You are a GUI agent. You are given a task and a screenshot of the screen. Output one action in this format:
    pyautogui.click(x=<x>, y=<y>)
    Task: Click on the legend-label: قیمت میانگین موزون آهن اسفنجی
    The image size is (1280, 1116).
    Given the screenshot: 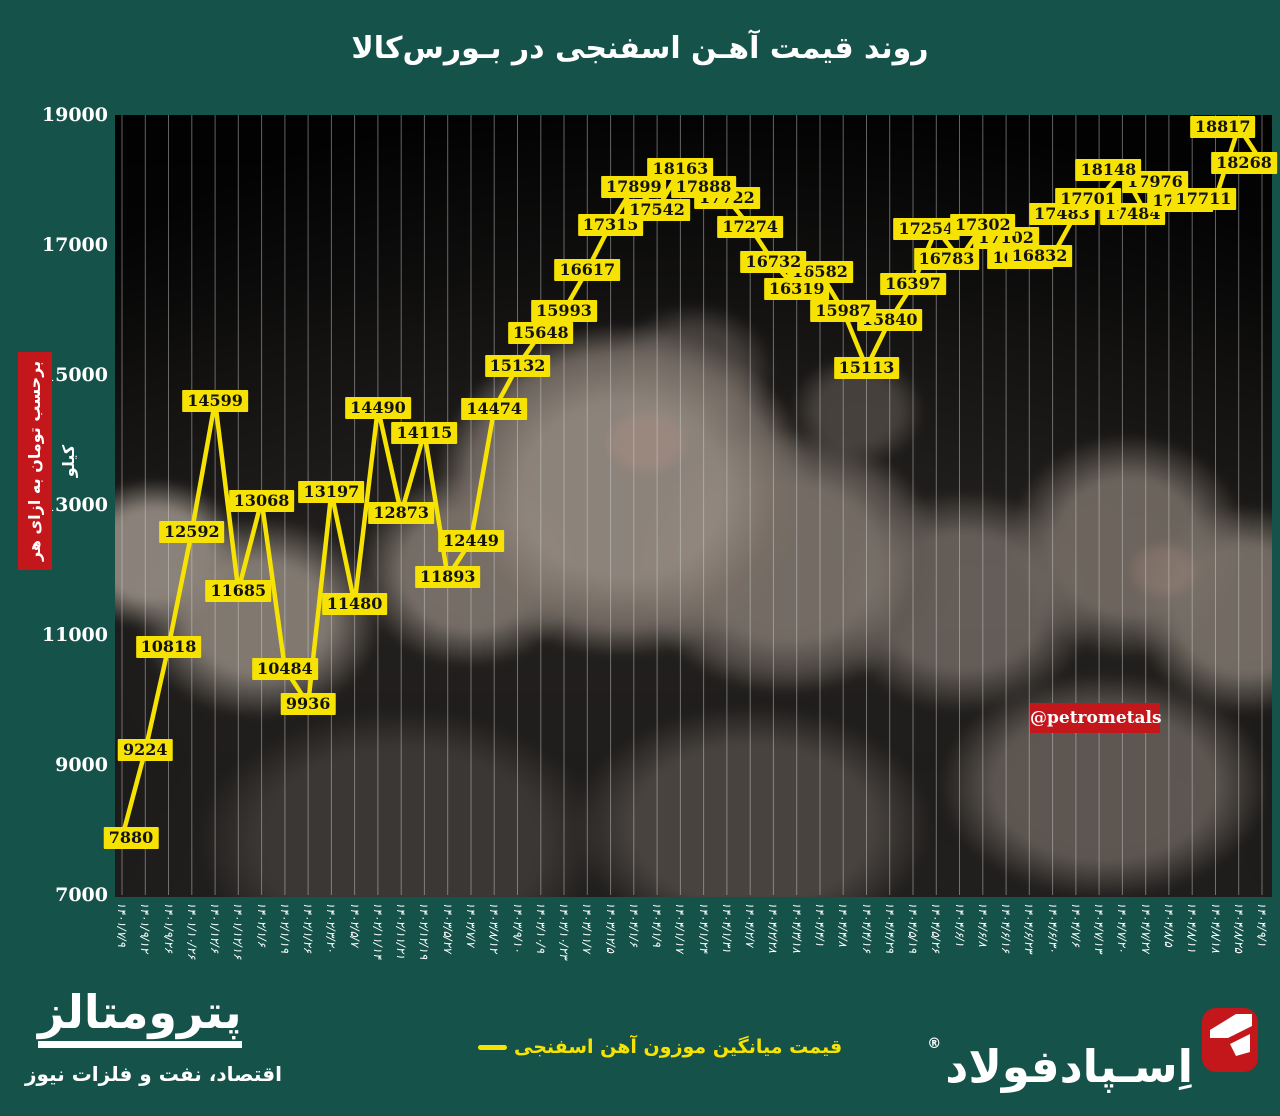 What is the action you would take?
    pyautogui.click(x=678, y=1047)
    